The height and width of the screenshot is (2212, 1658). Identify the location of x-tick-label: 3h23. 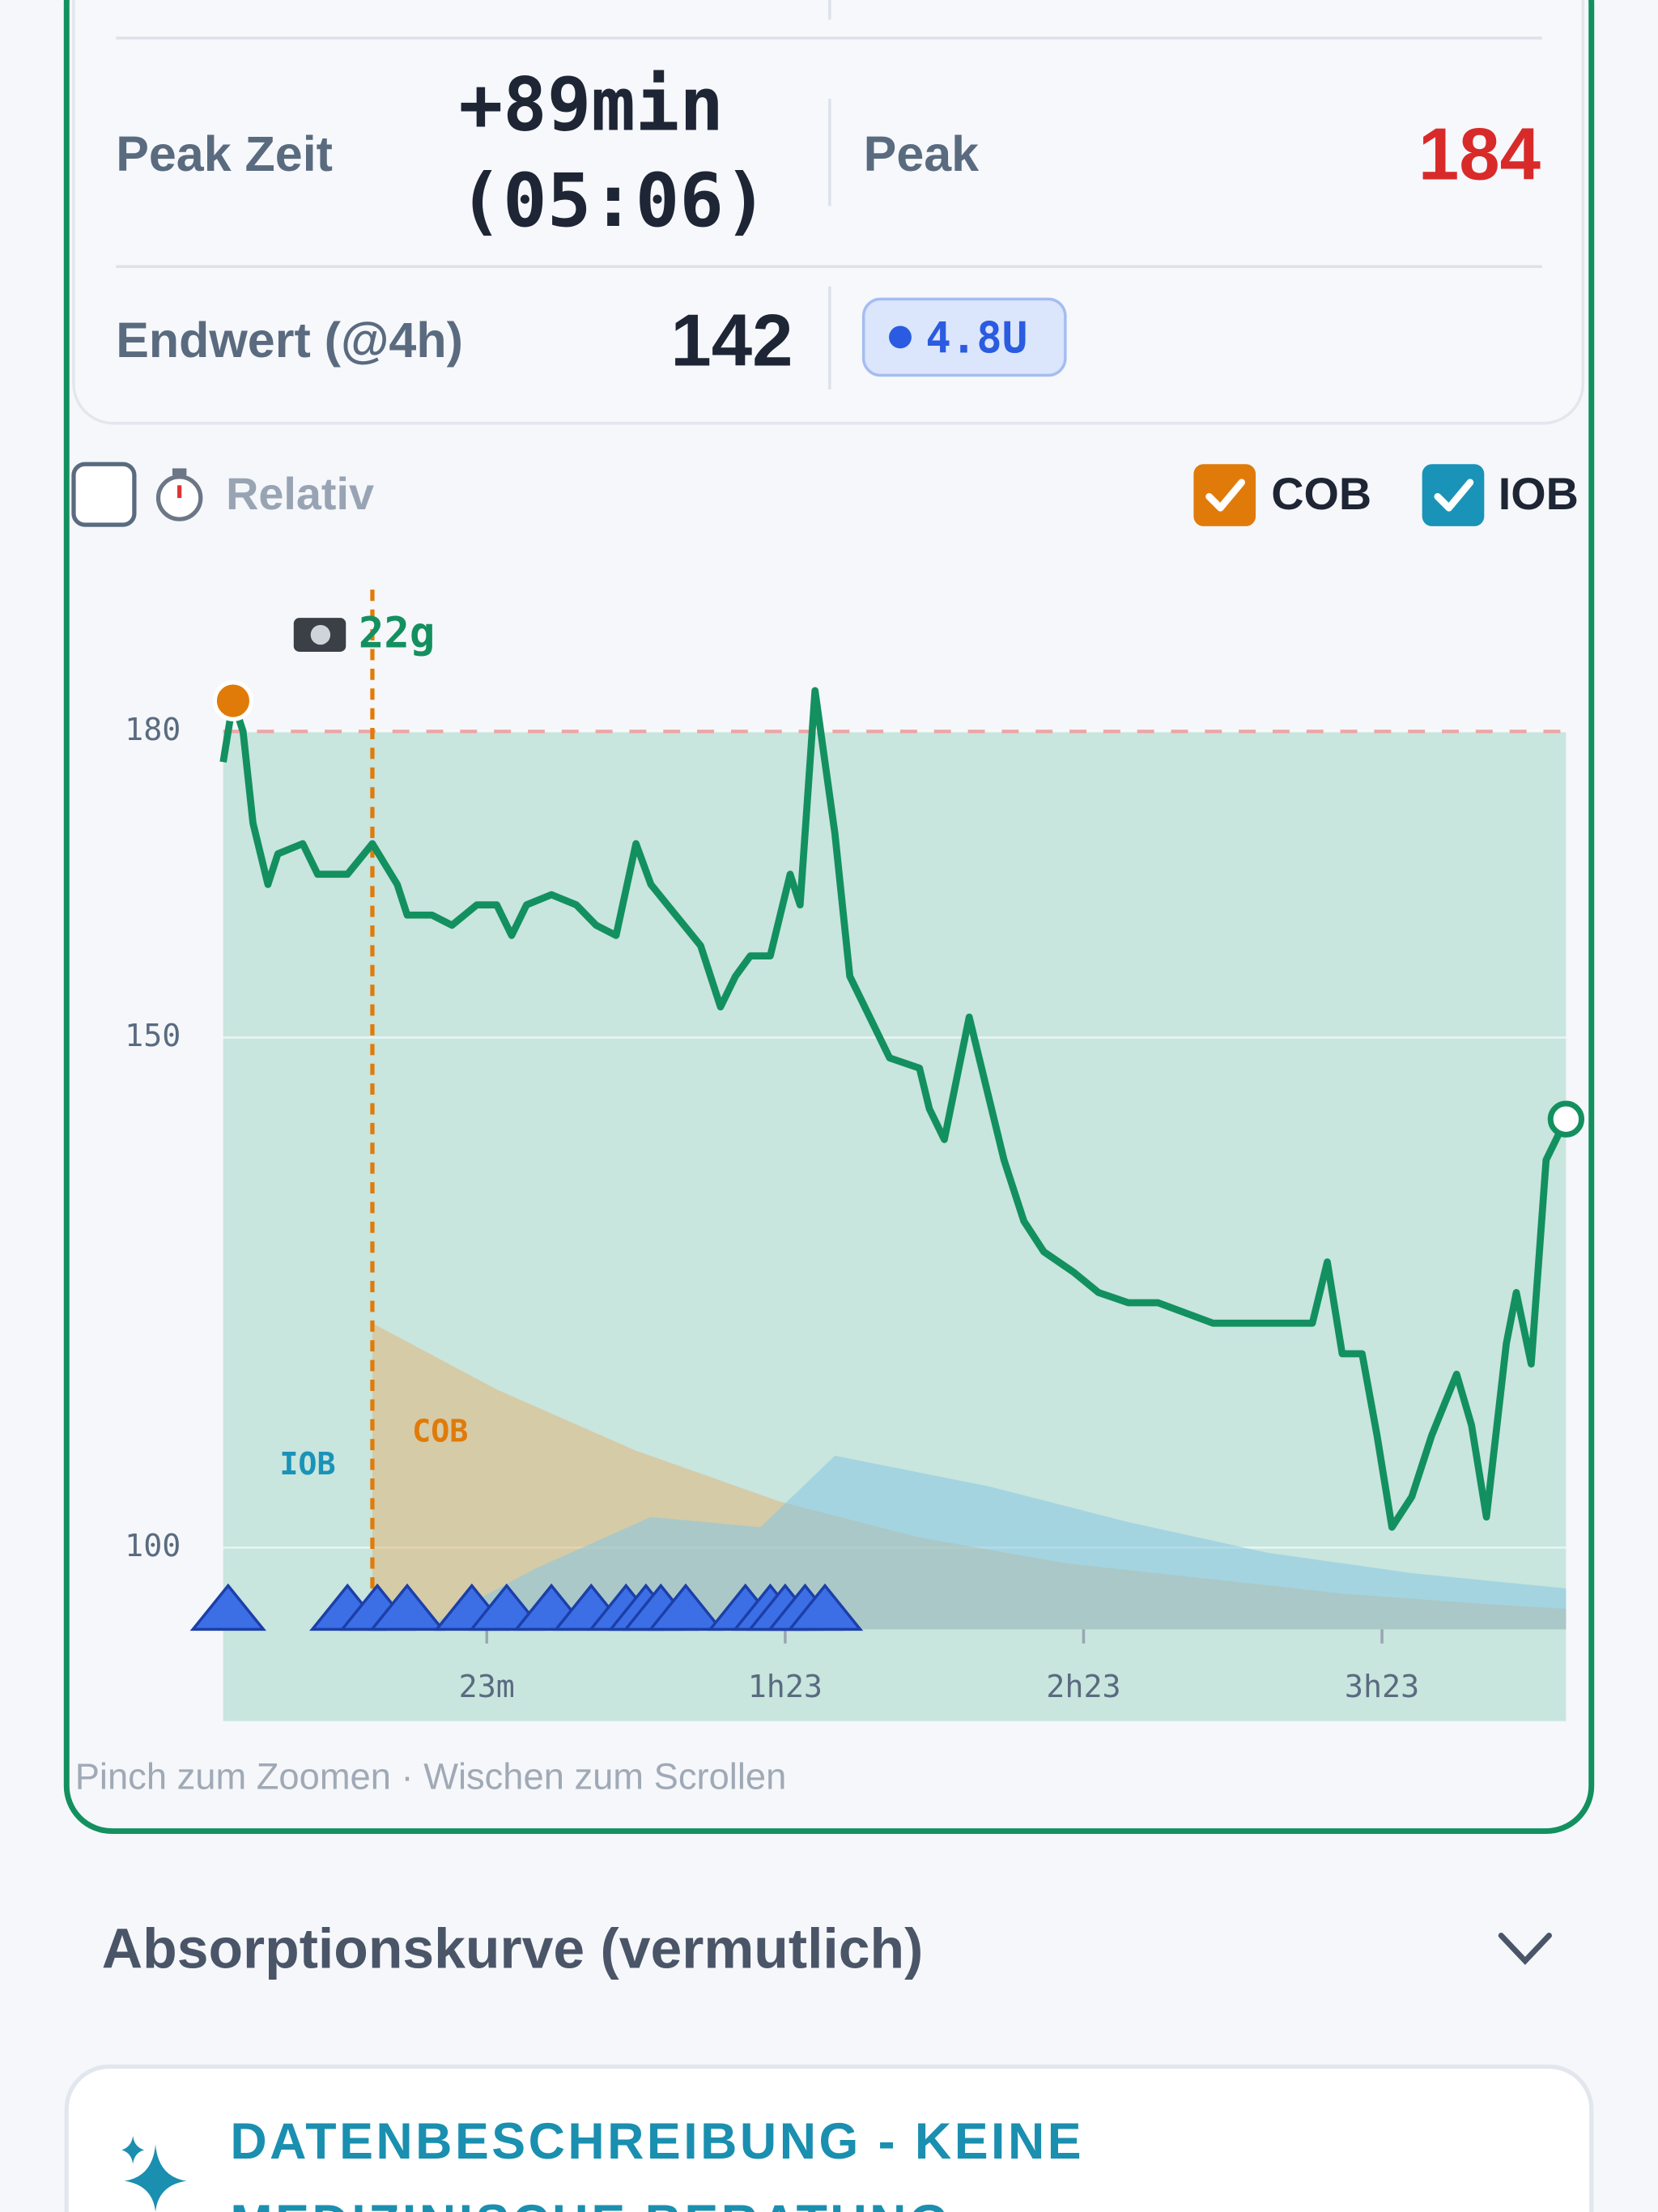
(1382, 1687).